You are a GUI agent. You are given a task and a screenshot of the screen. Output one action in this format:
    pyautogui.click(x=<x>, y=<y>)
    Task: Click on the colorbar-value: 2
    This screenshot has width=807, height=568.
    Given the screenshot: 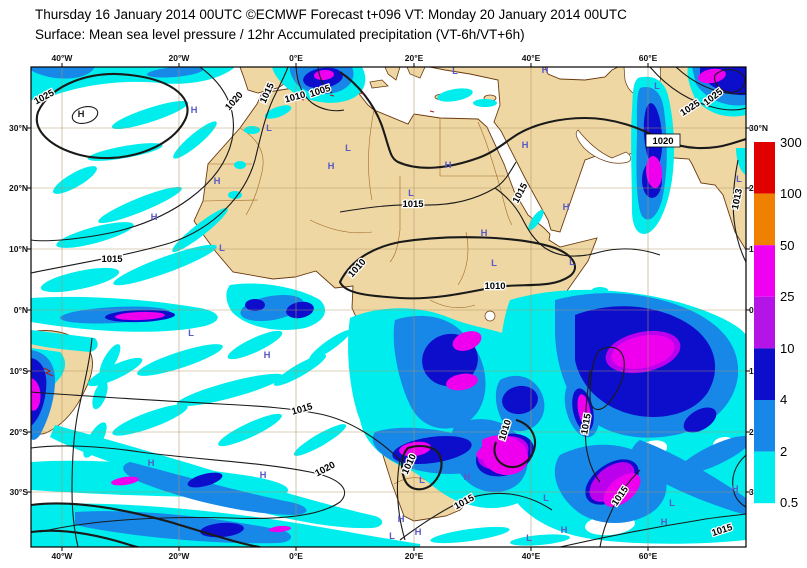 What is the action you would take?
    pyautogui.click(x=783, y=451)
    